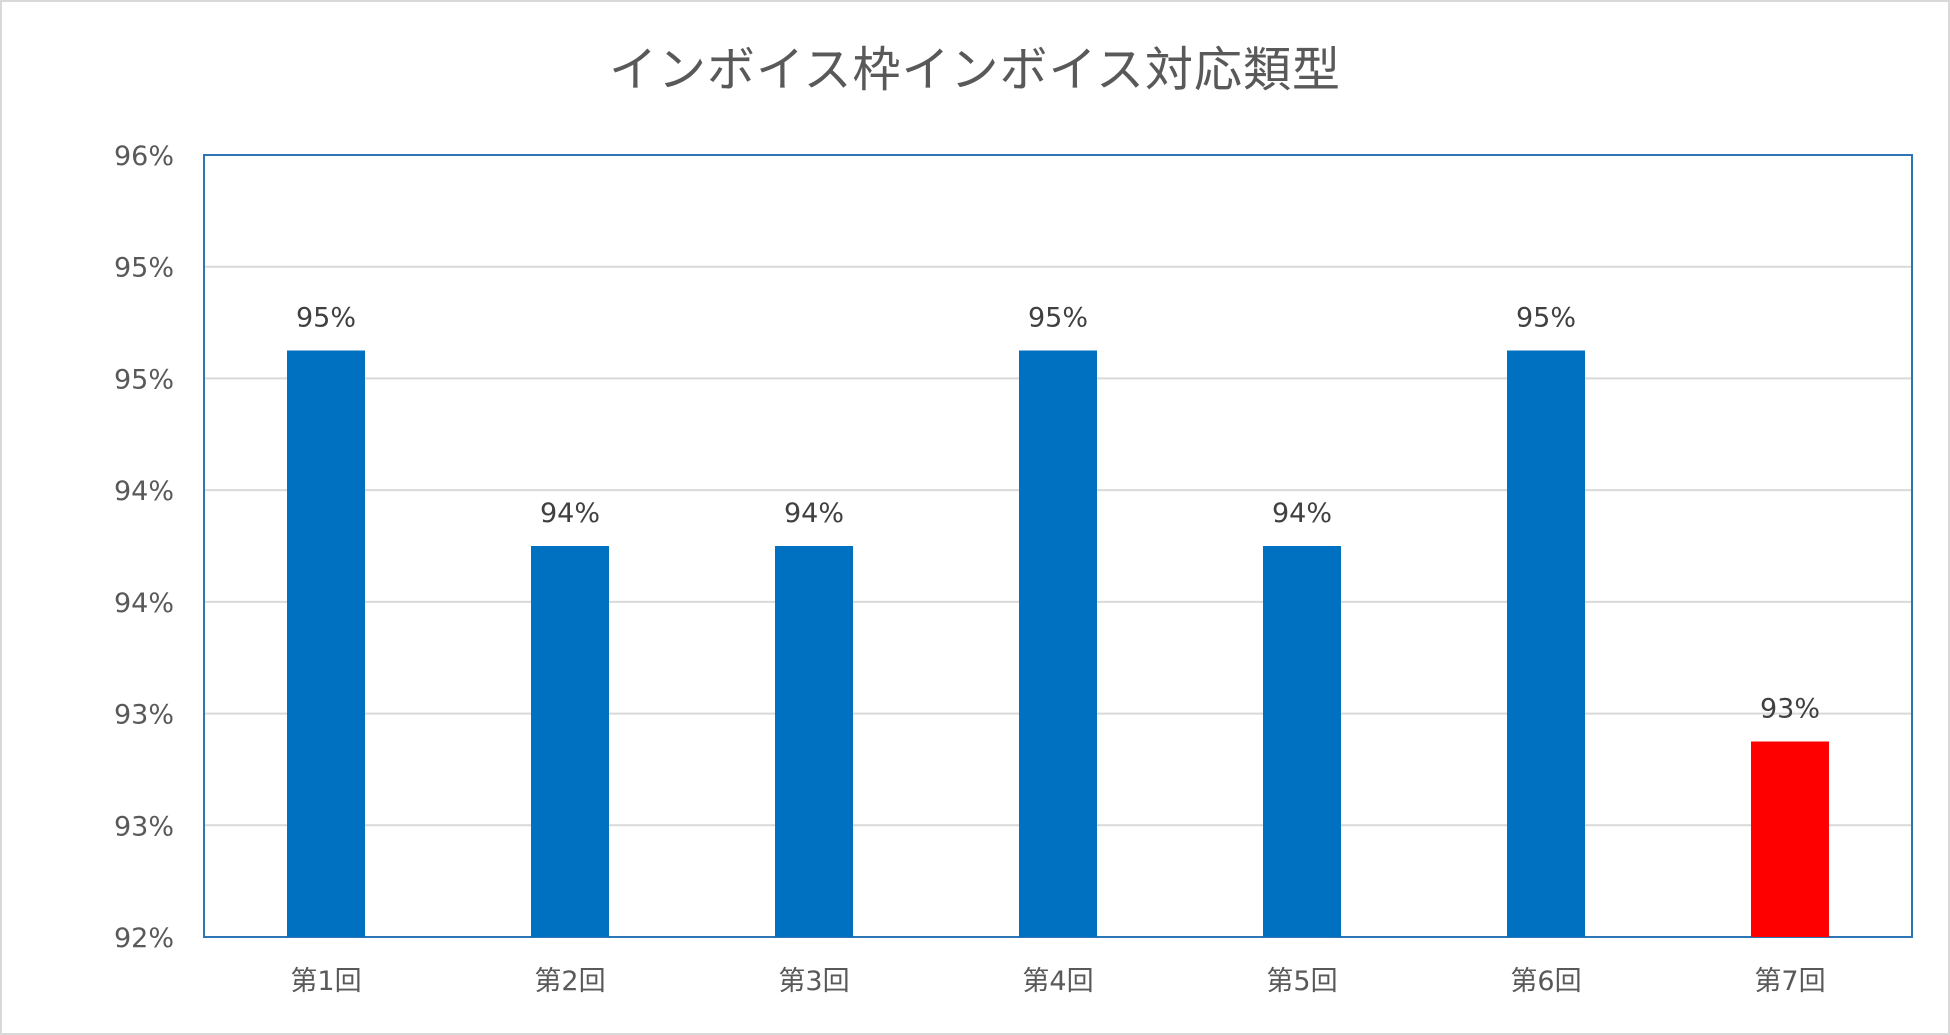 The height and width of the screenshot is (1035, 1950). Describe the element at coordinates (1790, 709) in the screenshot. I see `data-label: 93%` at that location.